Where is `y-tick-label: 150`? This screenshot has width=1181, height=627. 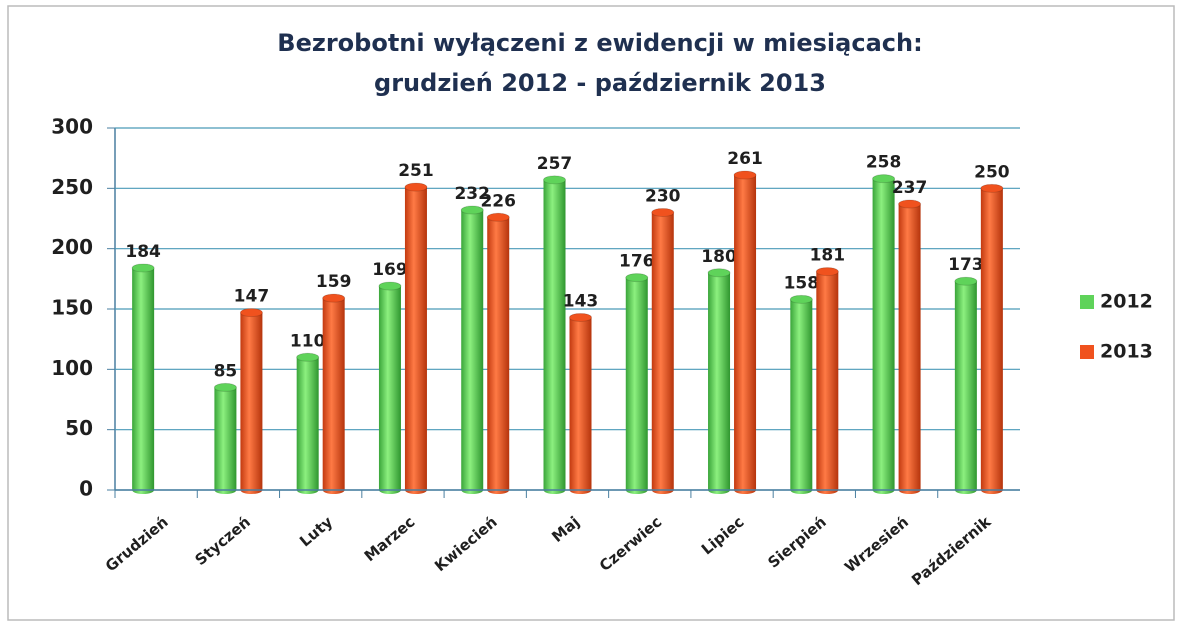
y-tick-label: 150 is located at coordinates (72, 308).